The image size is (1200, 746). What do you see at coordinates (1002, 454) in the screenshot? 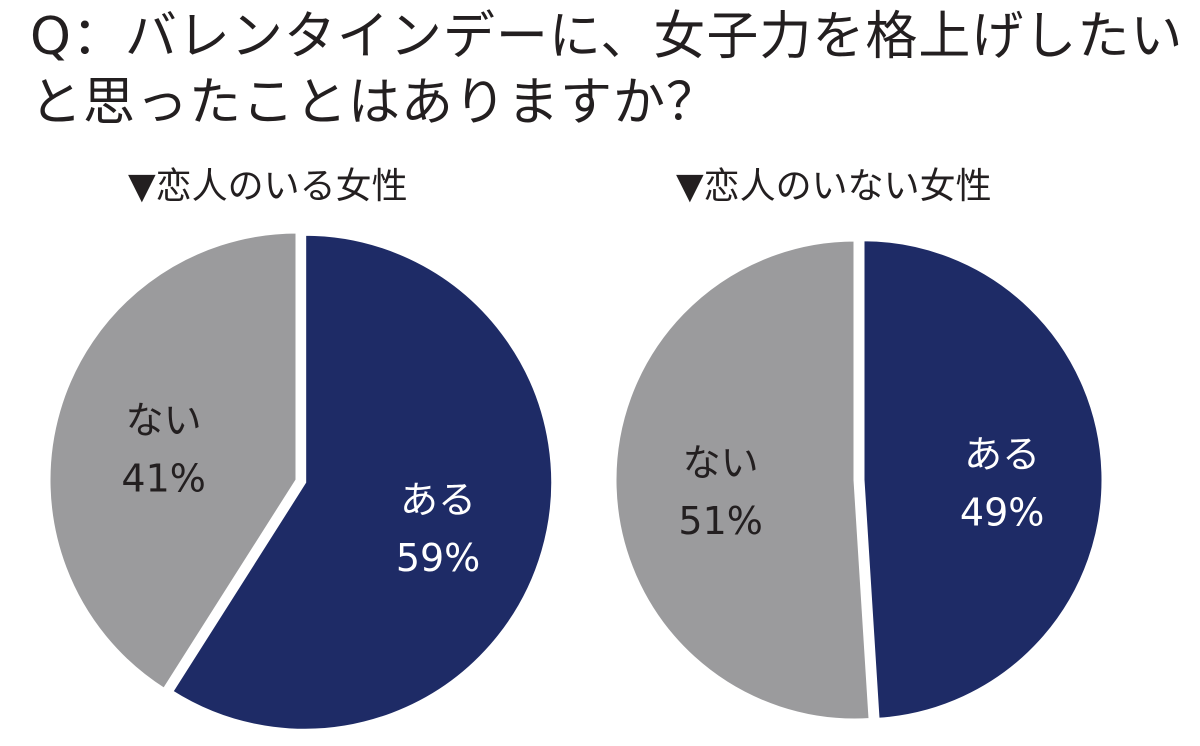
I see `slice-category-label-aru-without-partner: ある` at bounding box center [1002, 454].